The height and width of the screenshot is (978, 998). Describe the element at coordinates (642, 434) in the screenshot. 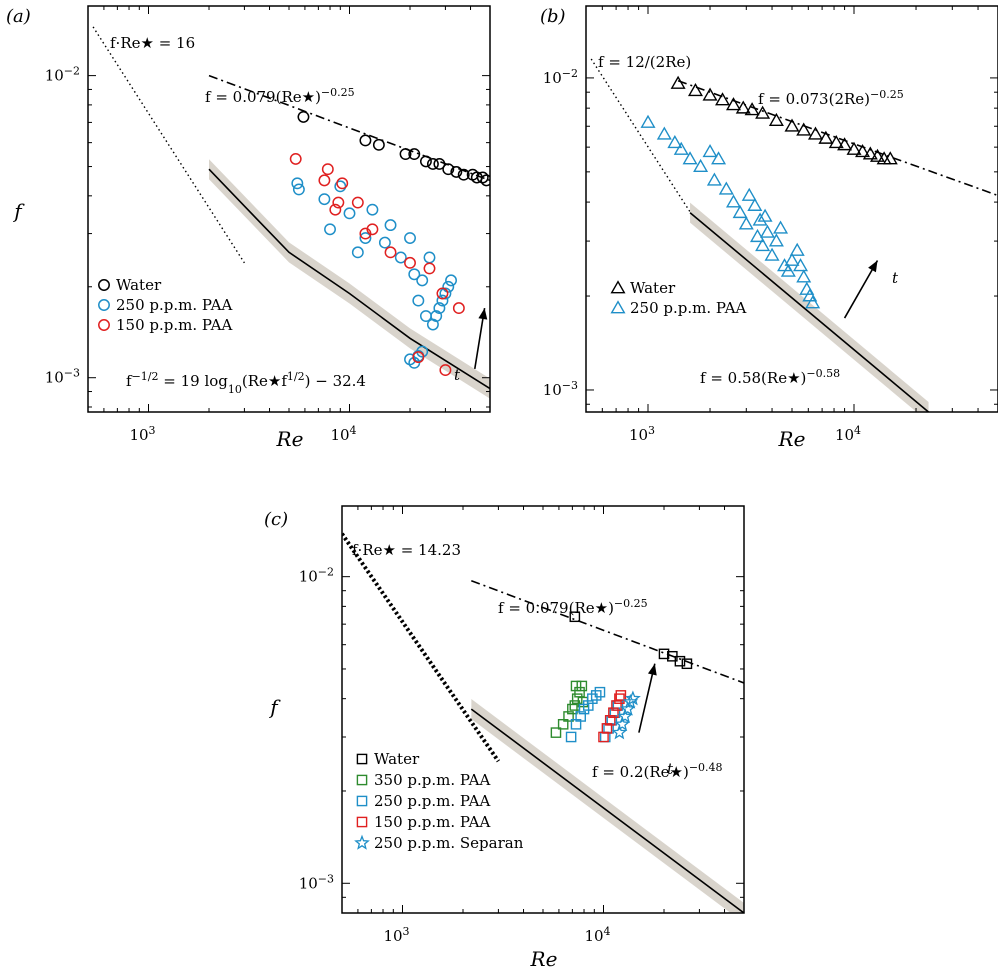

I see `panel-b-x-tick-label: 103` at that location.